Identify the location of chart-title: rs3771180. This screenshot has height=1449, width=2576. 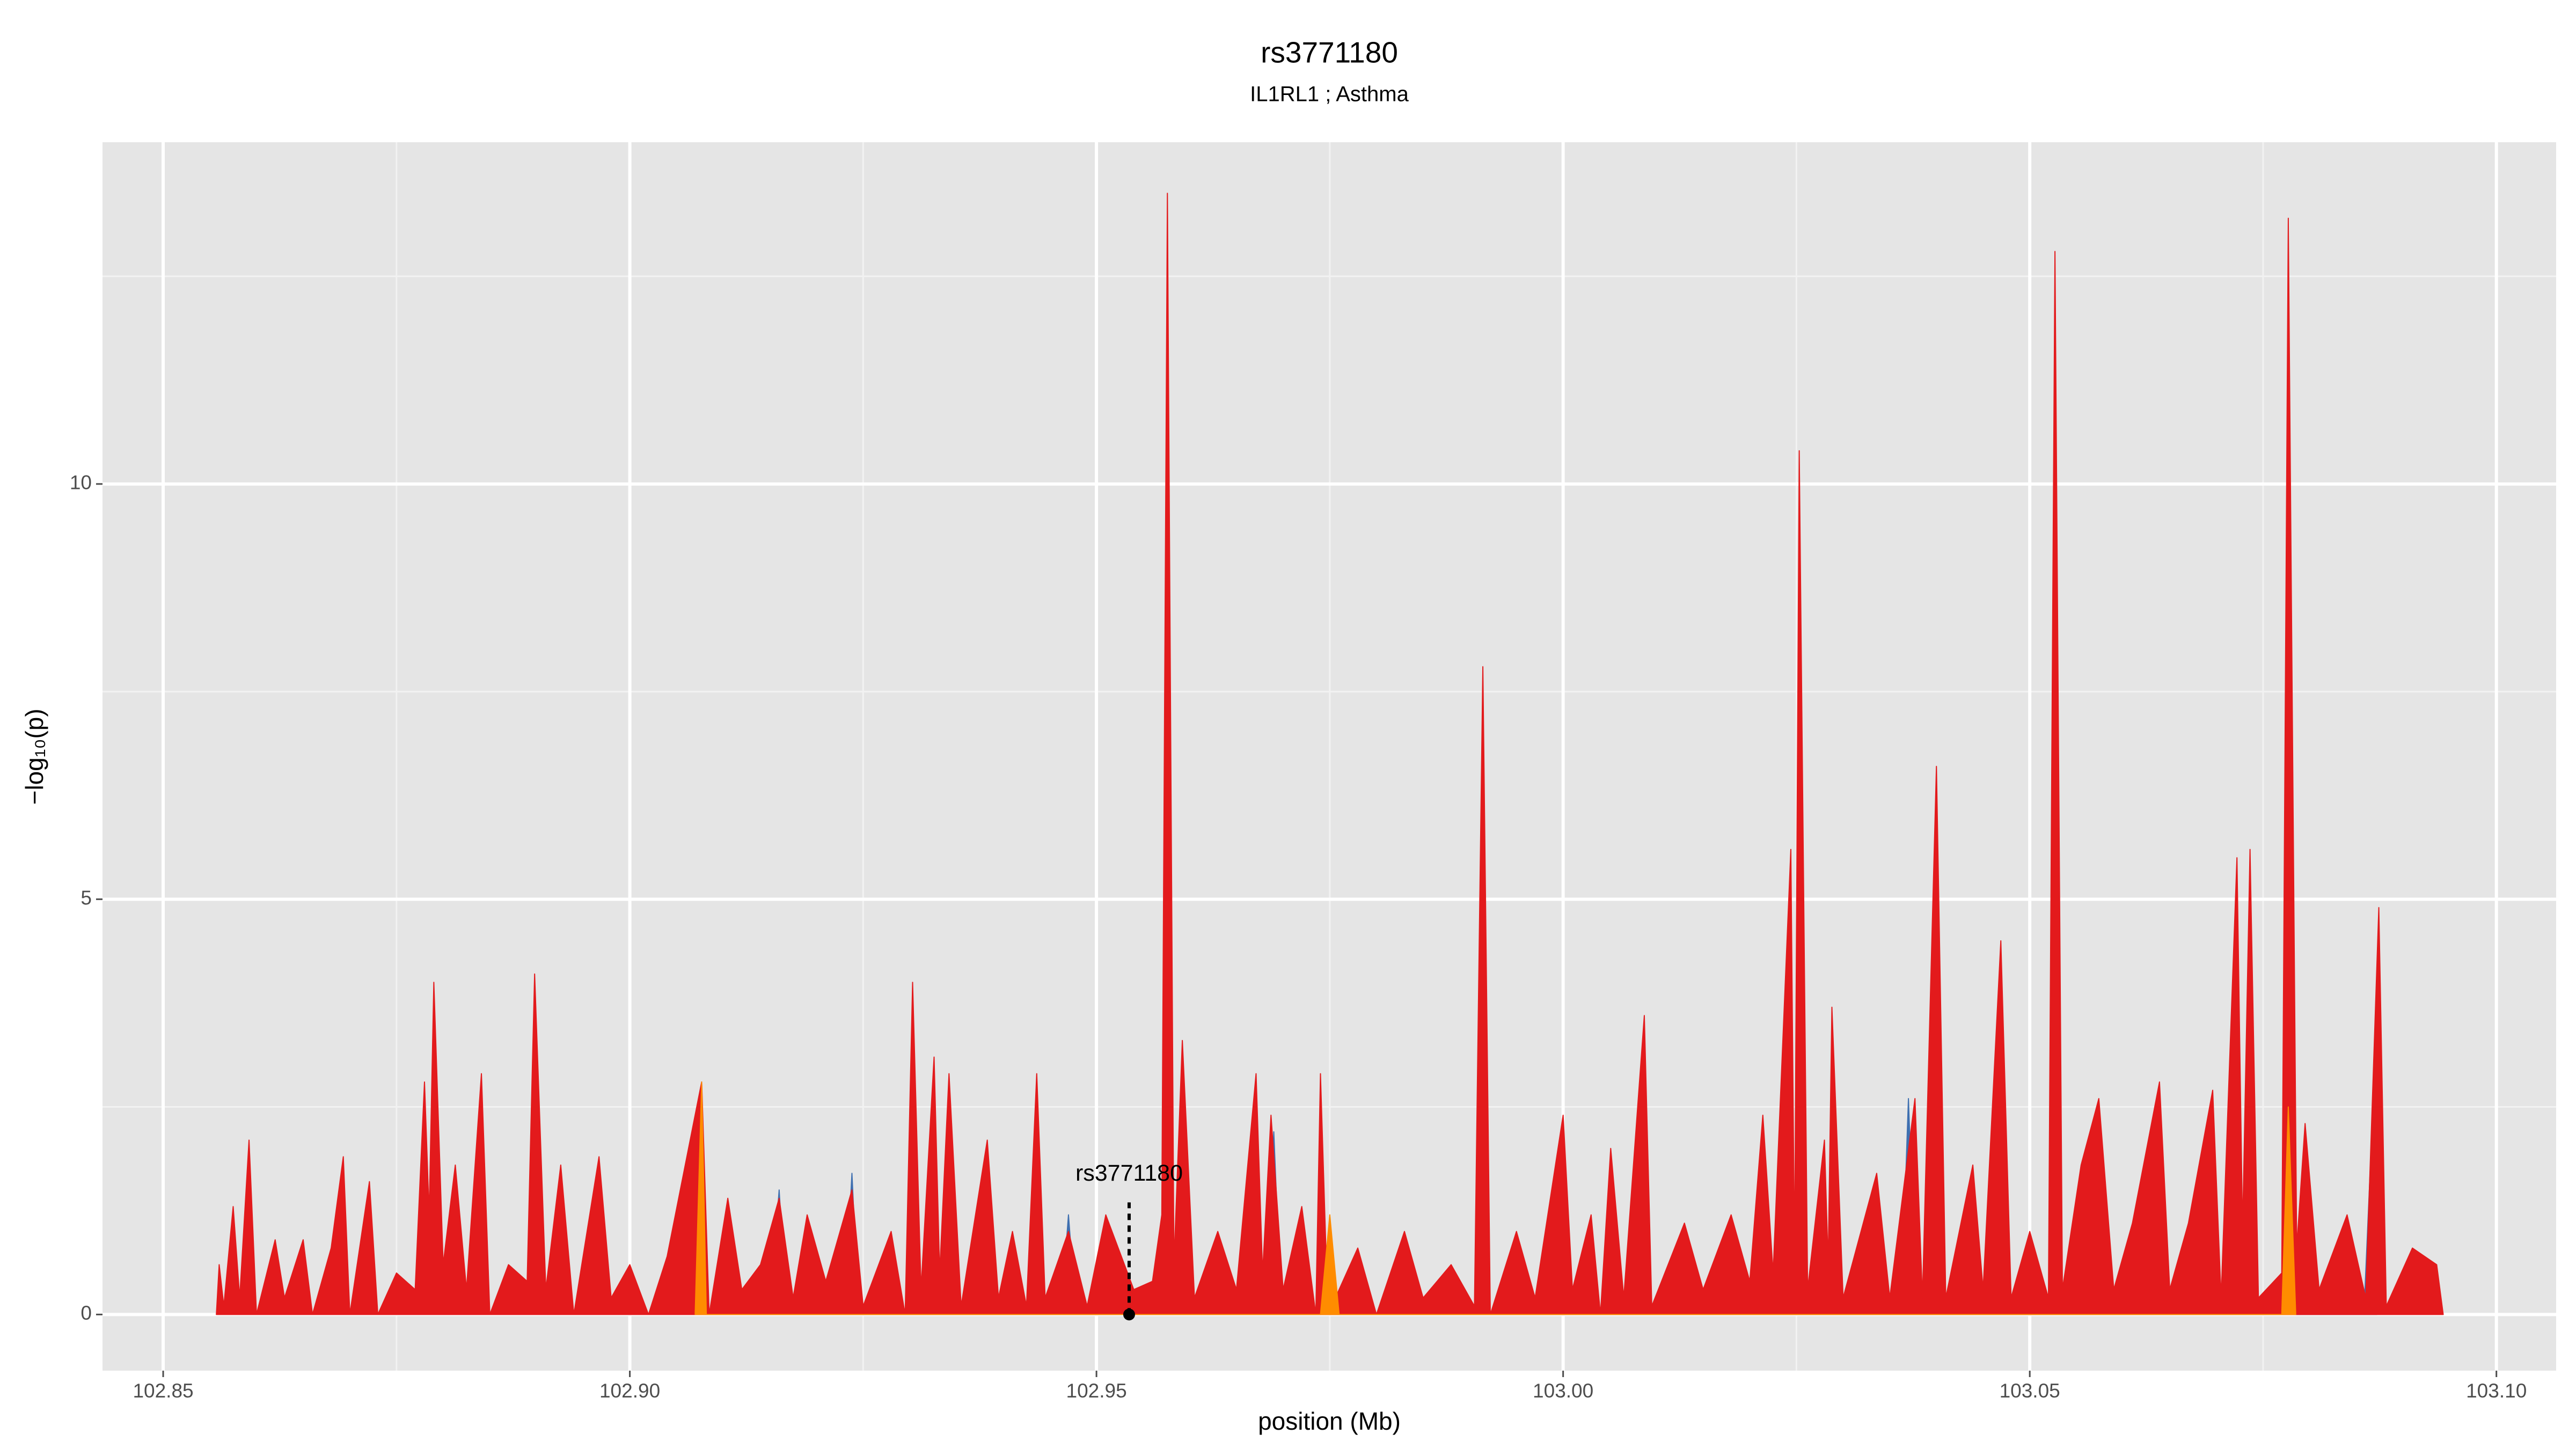
(1329, 52).